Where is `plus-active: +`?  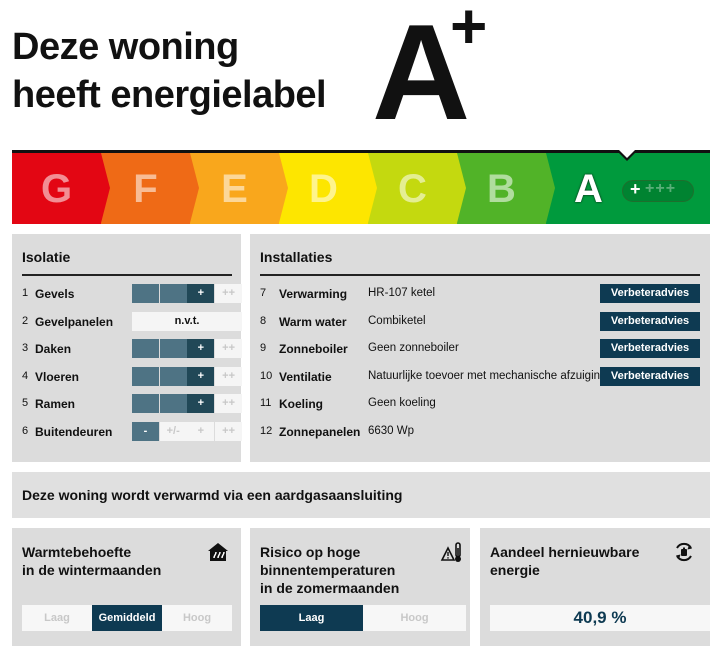 plus-active: + is located at coordinates (635, 189).